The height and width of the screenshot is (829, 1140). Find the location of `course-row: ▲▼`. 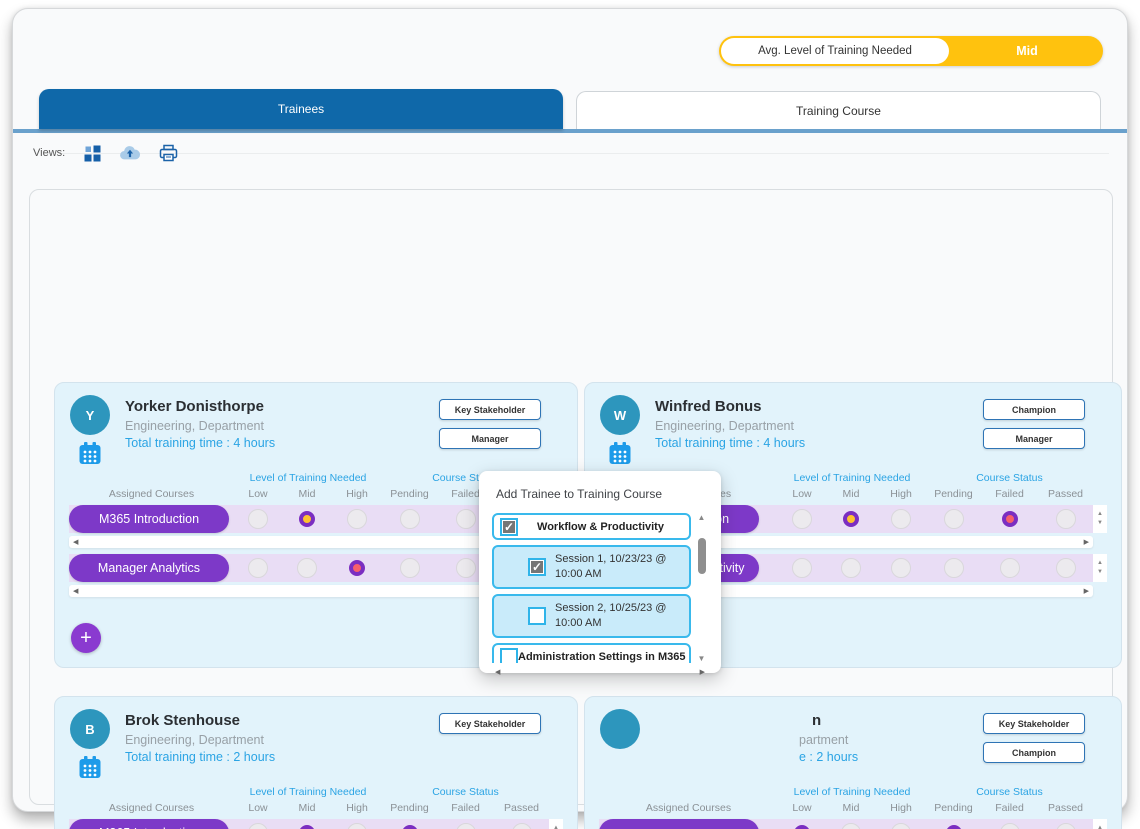

course-row: ▲▼ is located at coordinates (853, 824).